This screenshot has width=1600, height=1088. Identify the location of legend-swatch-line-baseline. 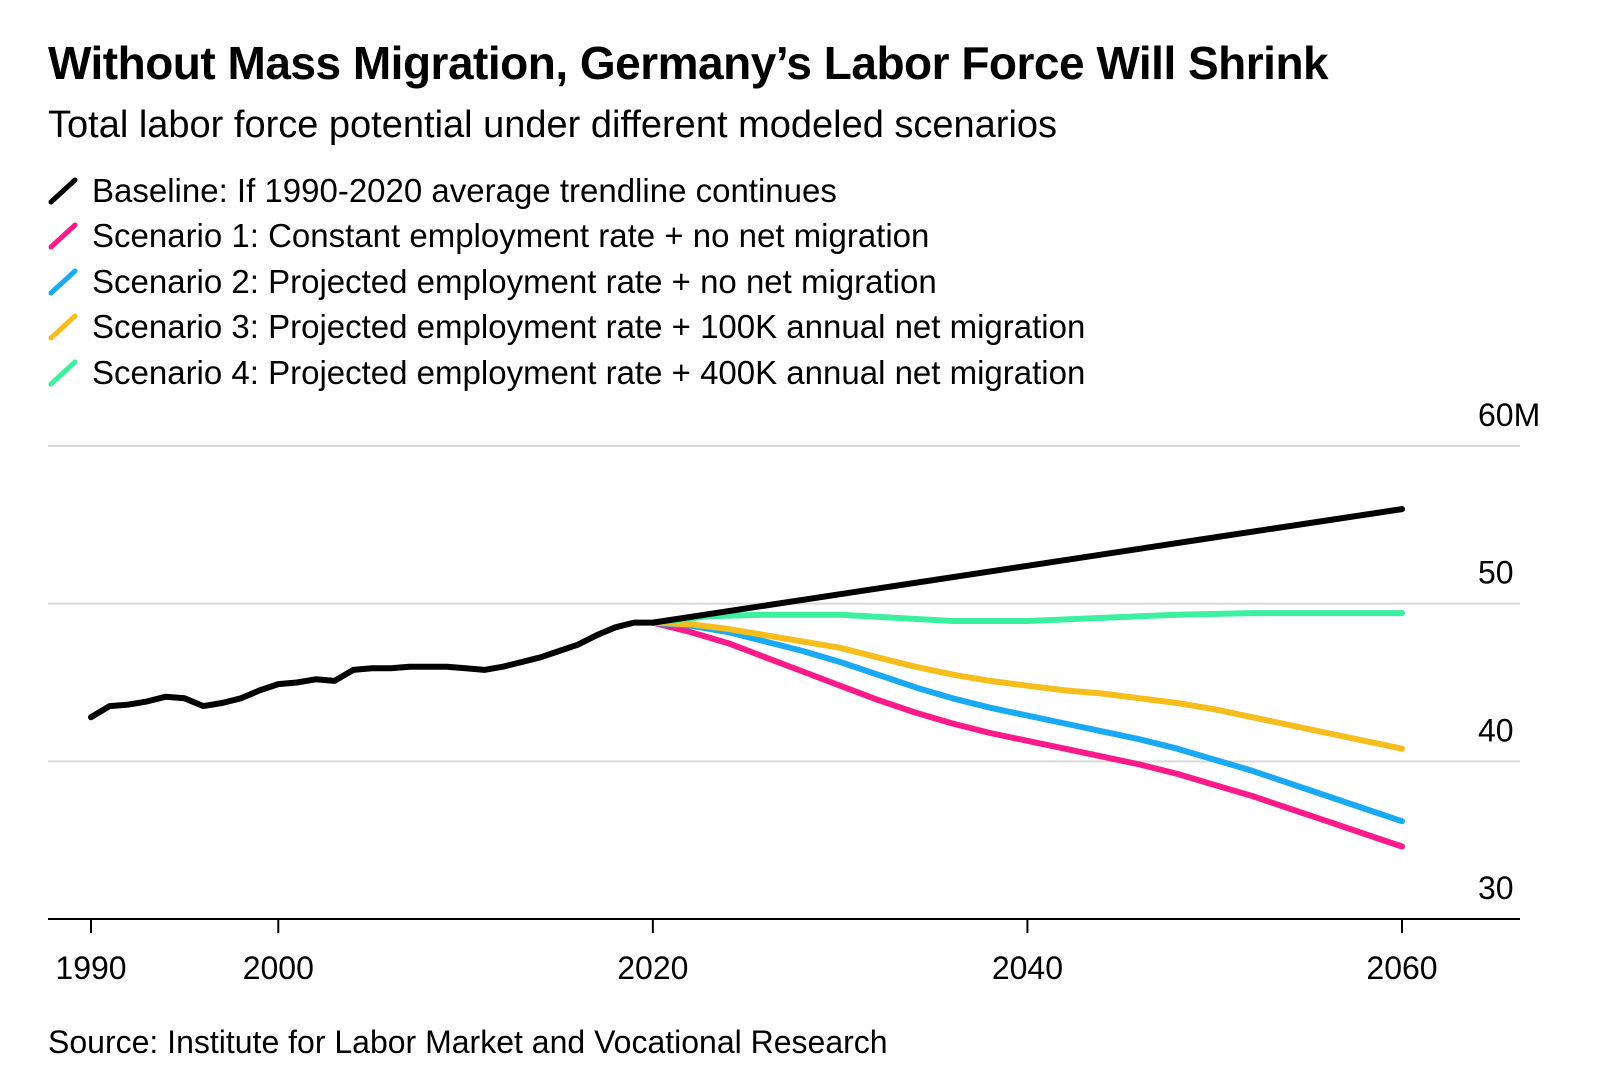
(63, 191).